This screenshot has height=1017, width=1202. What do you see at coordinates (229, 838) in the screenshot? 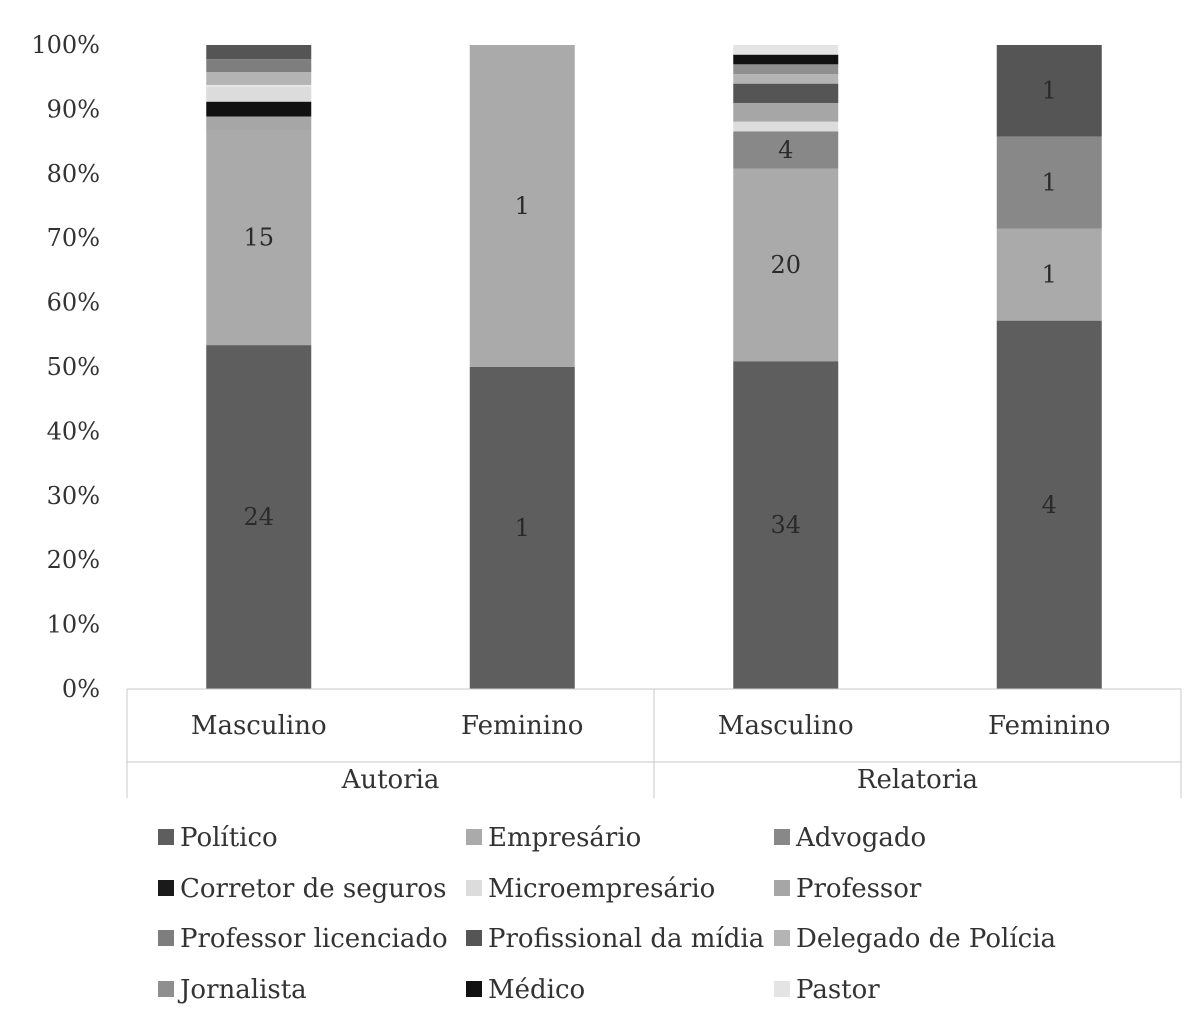
I see `legend-label: Político` at bounding box center [229, 838].